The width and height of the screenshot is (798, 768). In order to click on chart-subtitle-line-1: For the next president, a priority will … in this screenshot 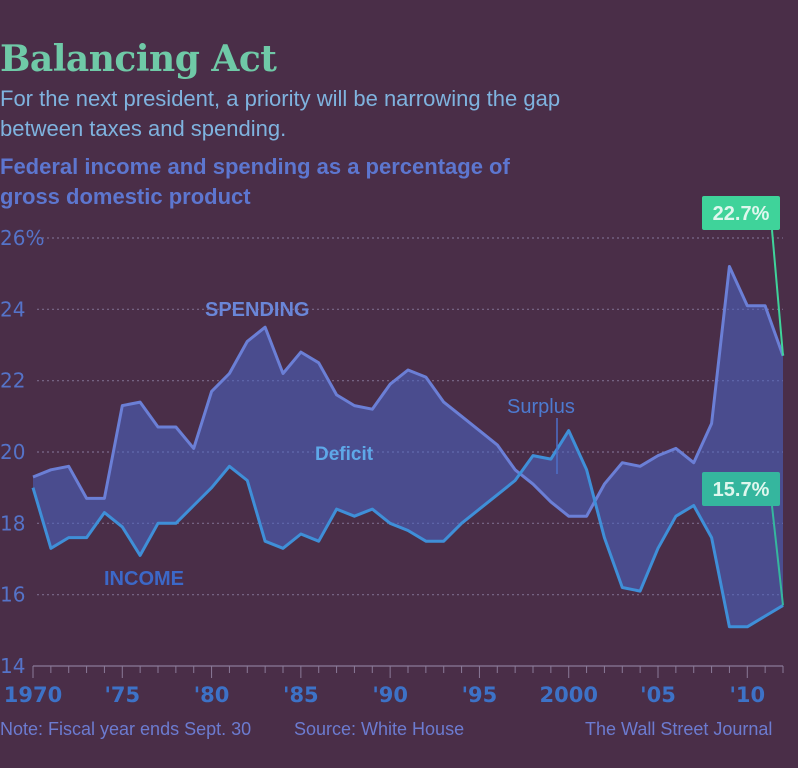, I will do `click(280, 98)`.